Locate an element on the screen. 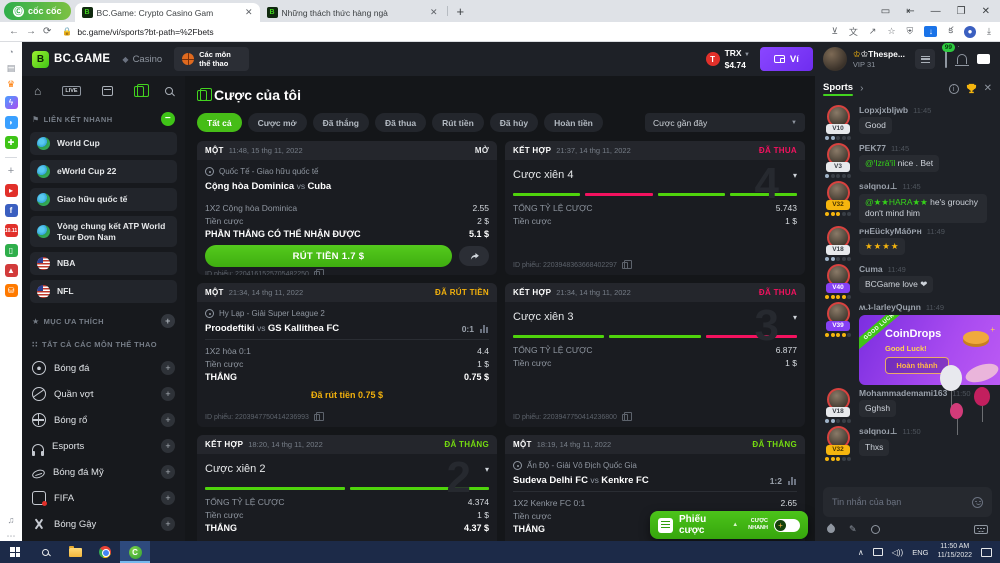 The width and height of the screenshot is (1000, 563). bookmark-star-icon: ☆ is located at coordinates (891, 31).